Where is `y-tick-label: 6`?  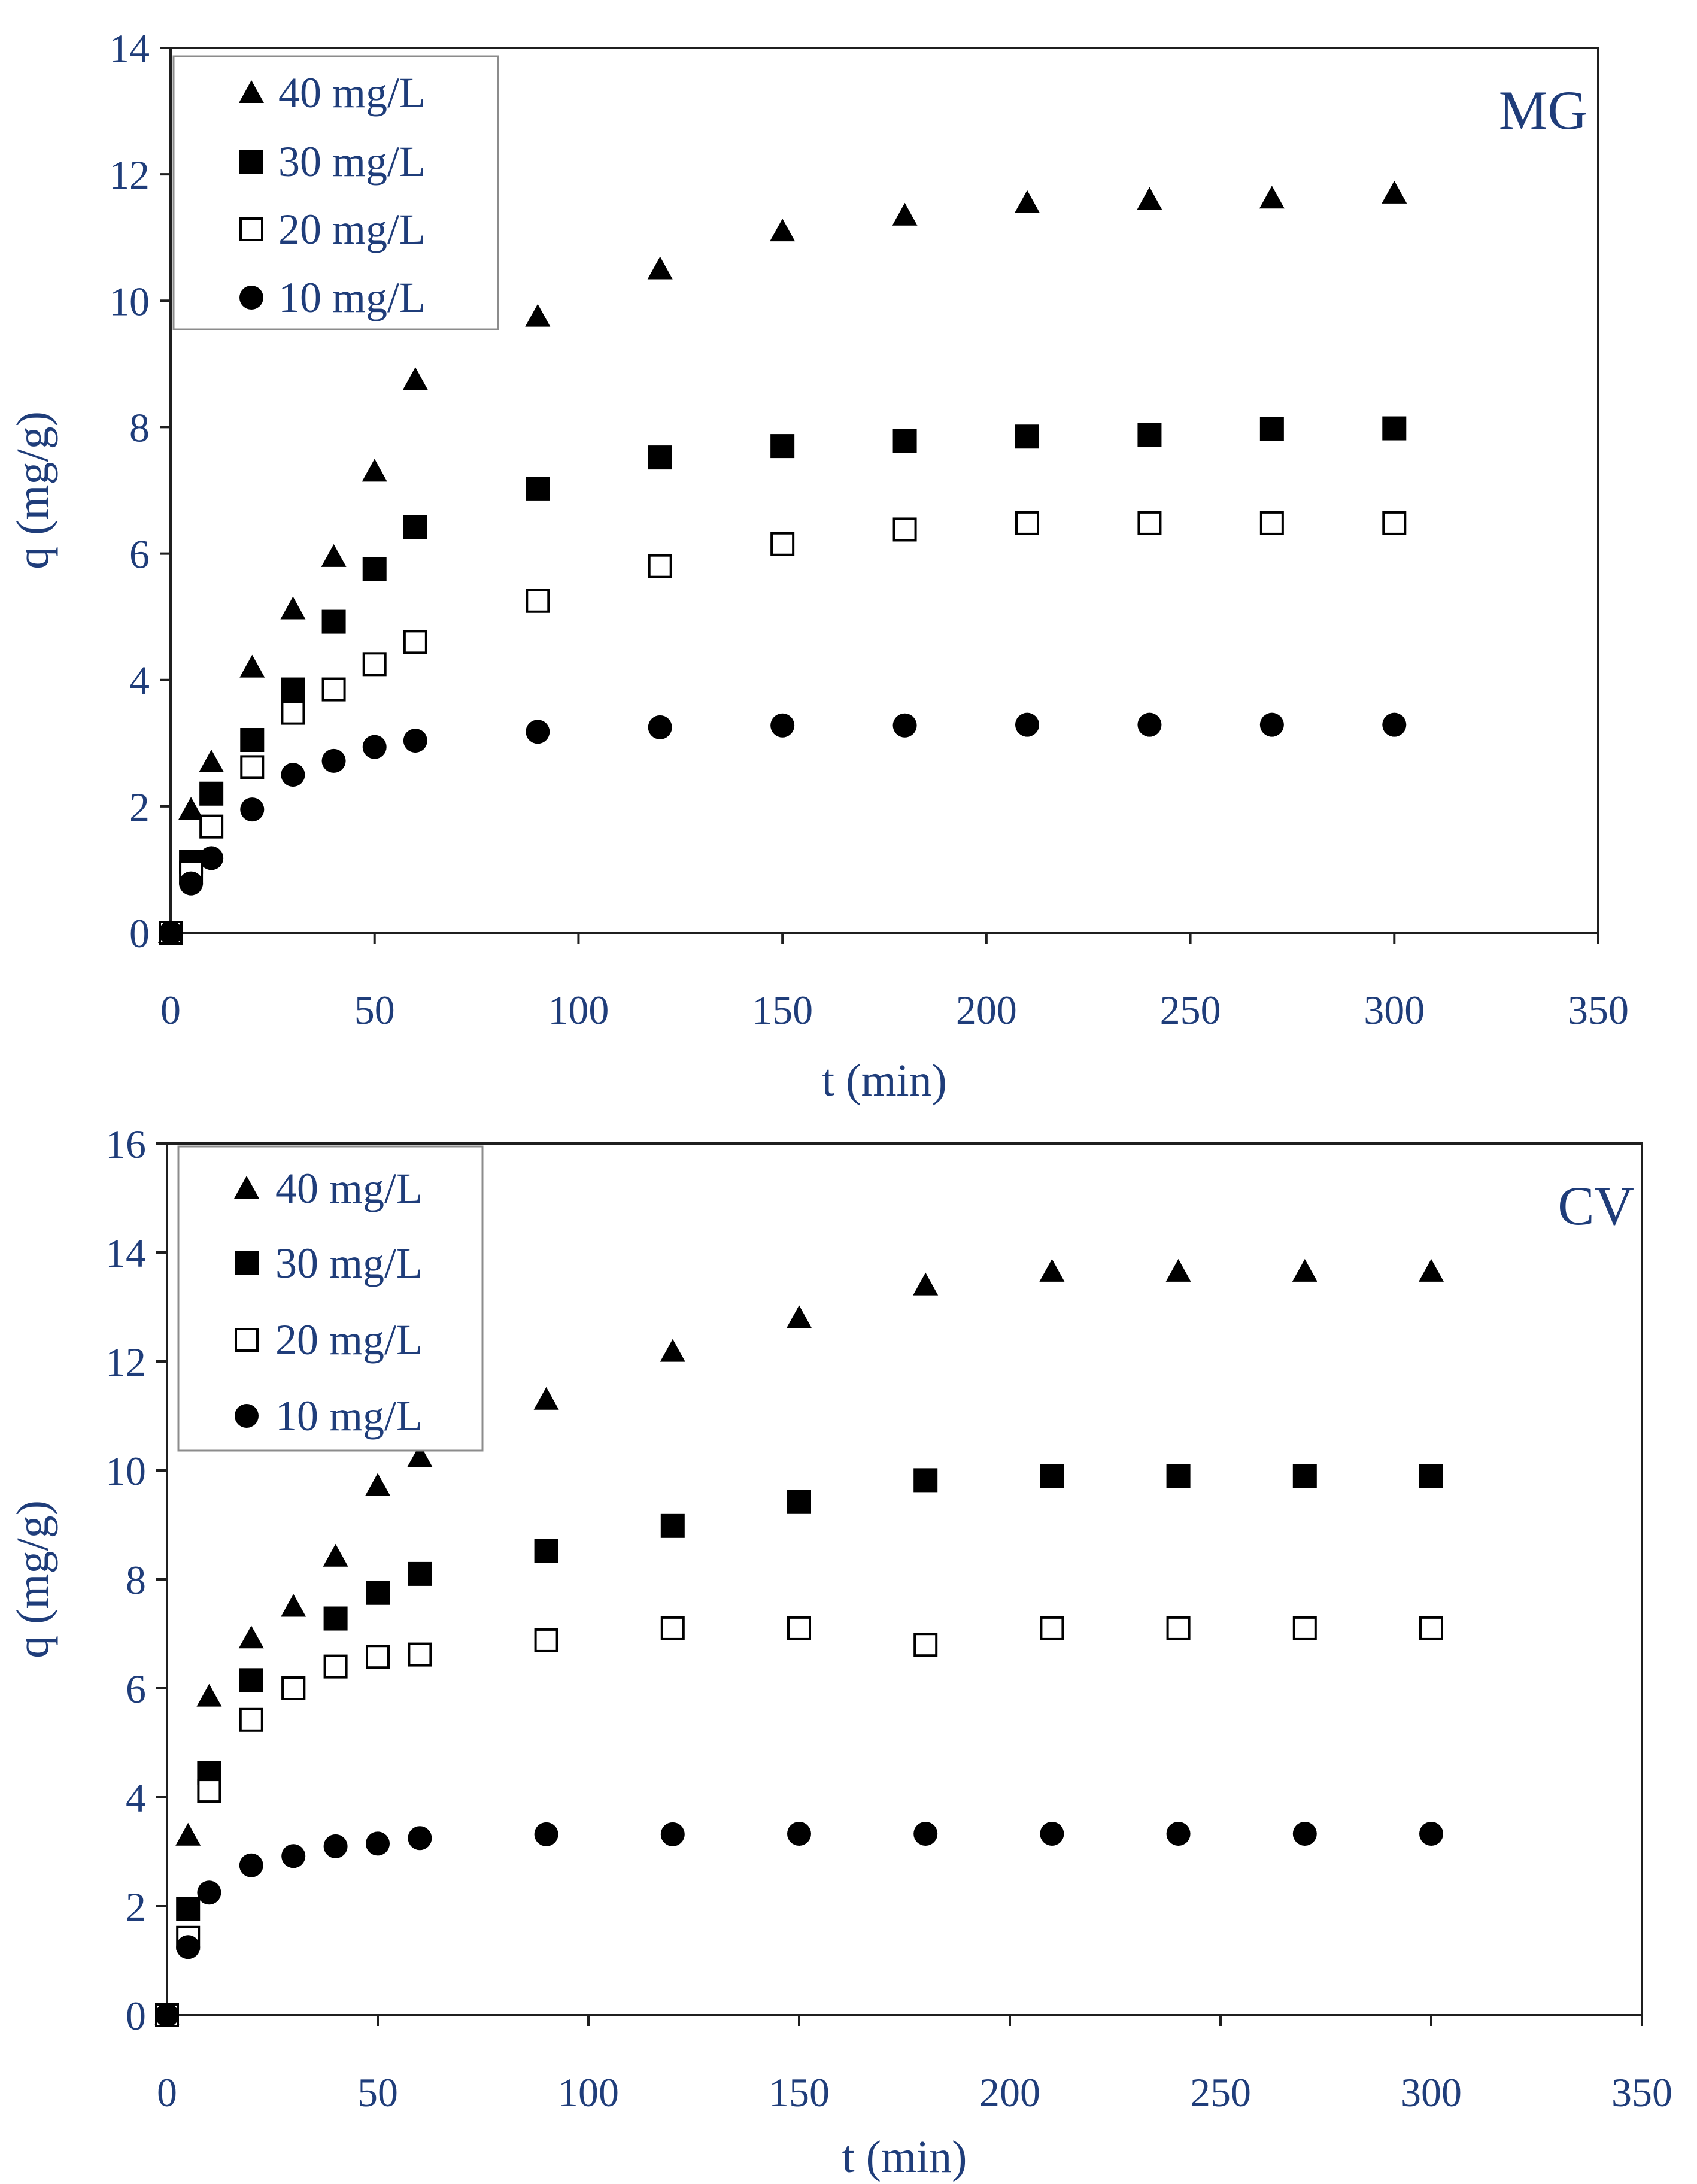 y-tick-label: 6 is located at coordinates (140, 555).